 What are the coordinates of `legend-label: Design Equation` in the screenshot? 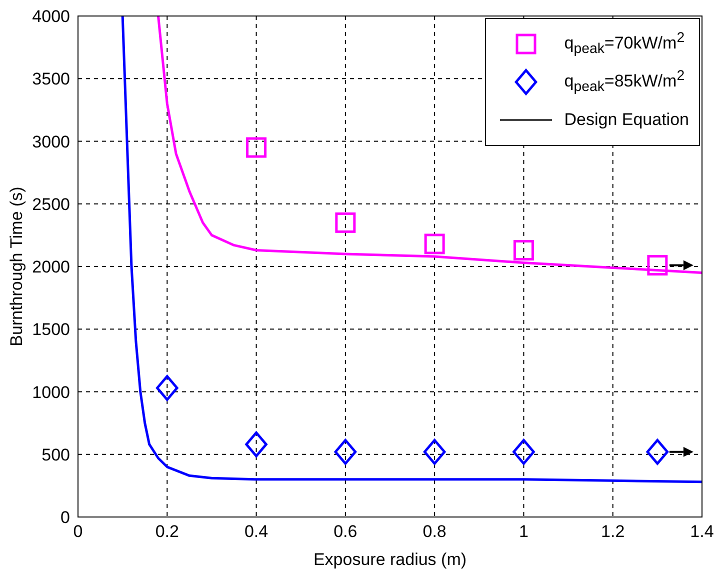 It's located at (626, 120).